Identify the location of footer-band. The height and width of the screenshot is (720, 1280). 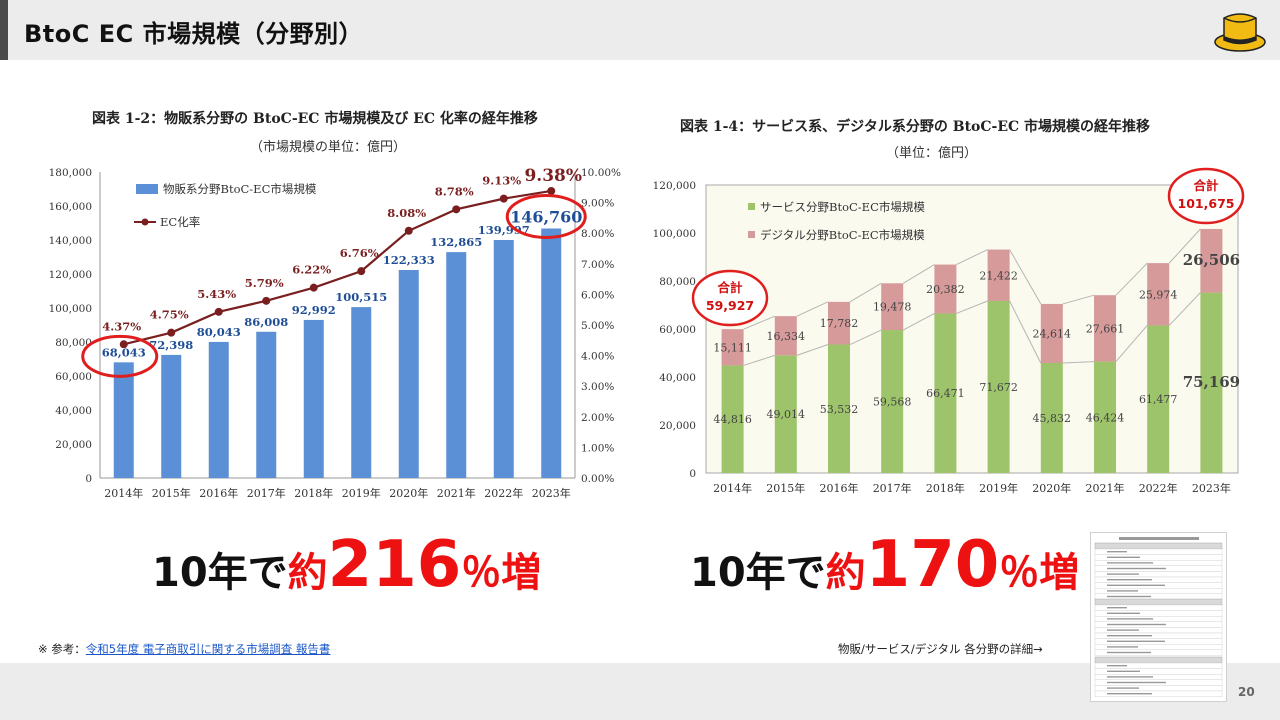
(640, 691).